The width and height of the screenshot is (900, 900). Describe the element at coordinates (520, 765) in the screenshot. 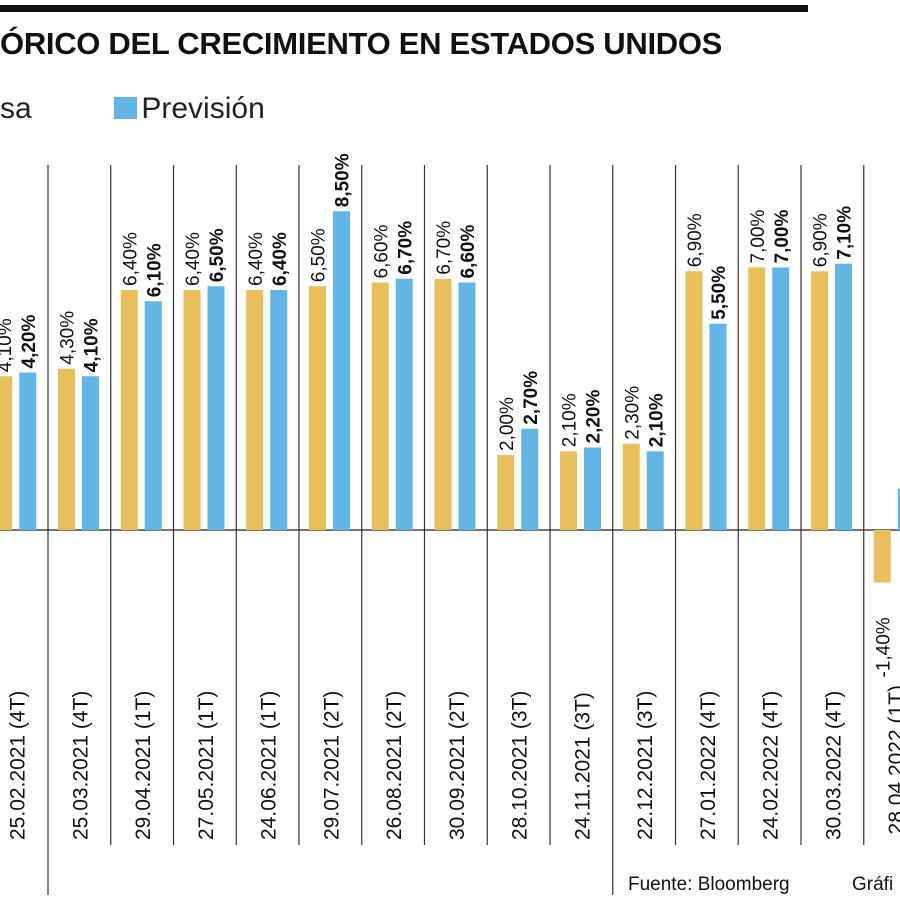

I see `category-label: 28.10.2021 (3T)` at that location.